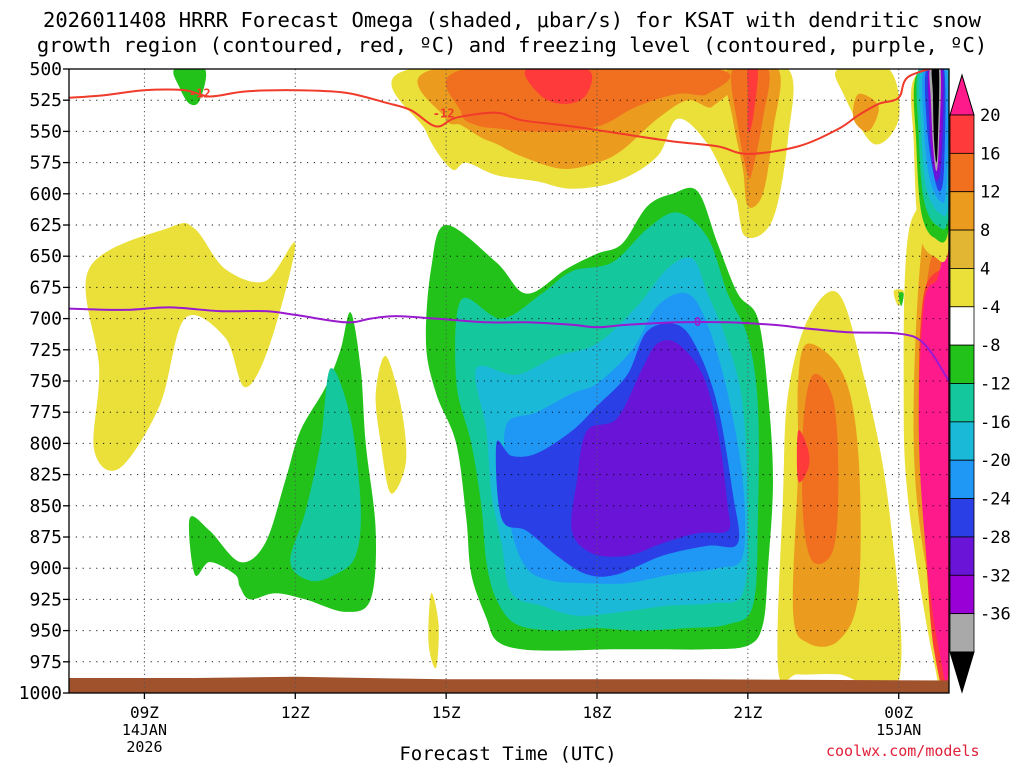 The height and width of the screenshot is (768, 1024). I want to click on y-tick-label-775: 775, so click(45, 412).